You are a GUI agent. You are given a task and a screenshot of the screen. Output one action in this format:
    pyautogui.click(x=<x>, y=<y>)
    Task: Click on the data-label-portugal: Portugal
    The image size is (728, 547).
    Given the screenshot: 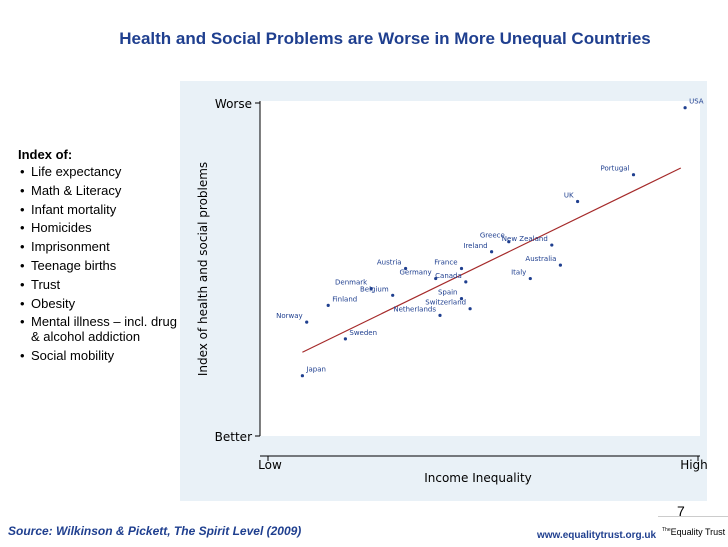 What is the action you would take?
    pyautogui.click(x=615, y=169)
    